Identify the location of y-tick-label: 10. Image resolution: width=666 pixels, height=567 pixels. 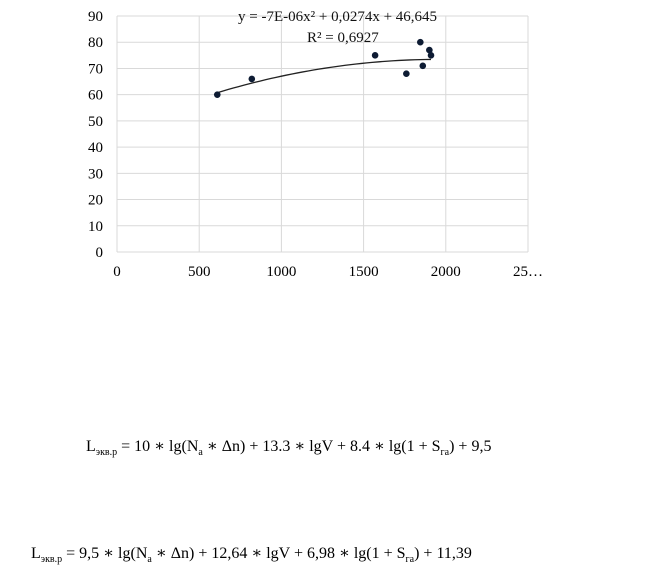
(95, 227).